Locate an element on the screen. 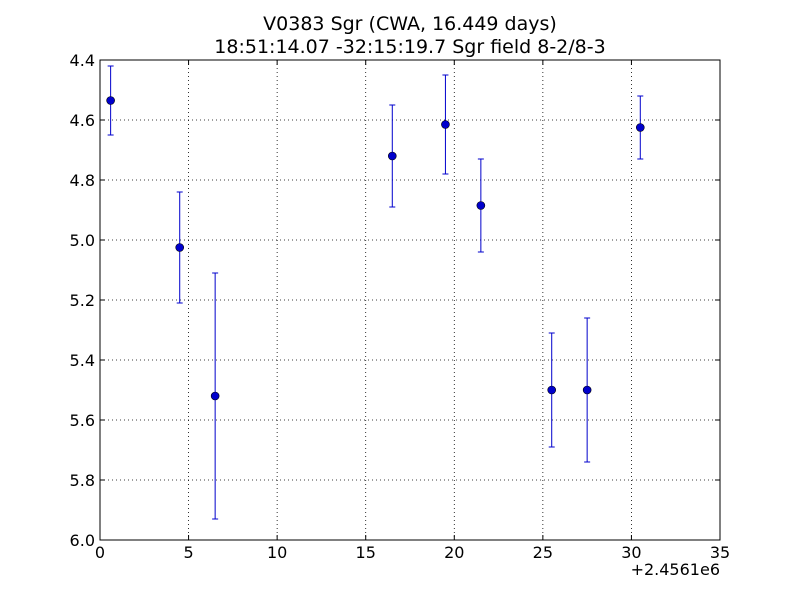  y-tick-label: 5.2 is located at coordinates (82, 300).